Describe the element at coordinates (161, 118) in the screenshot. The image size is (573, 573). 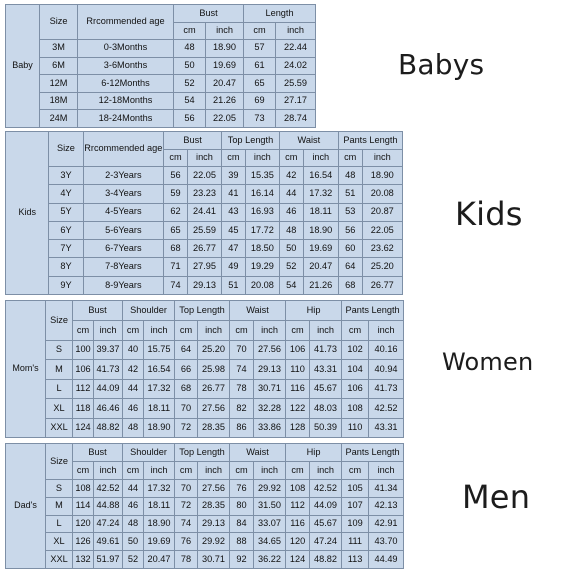
I see `table-row: 24M 18-24Months 56 22.05 73 28.74` at that location.